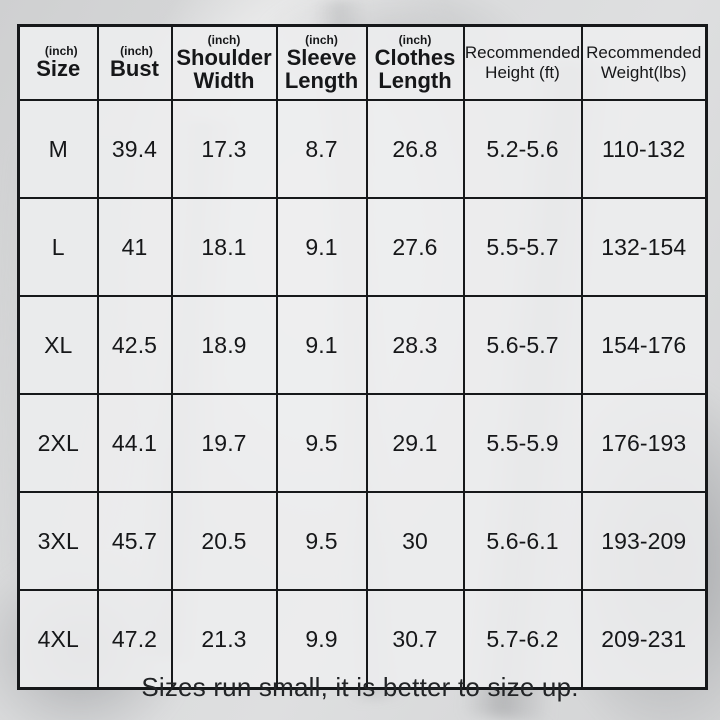  What do you see at coordinates (134, 345) in the screenshot?
I see `cell-bust: 42.5` at bounding box center [134, 345].